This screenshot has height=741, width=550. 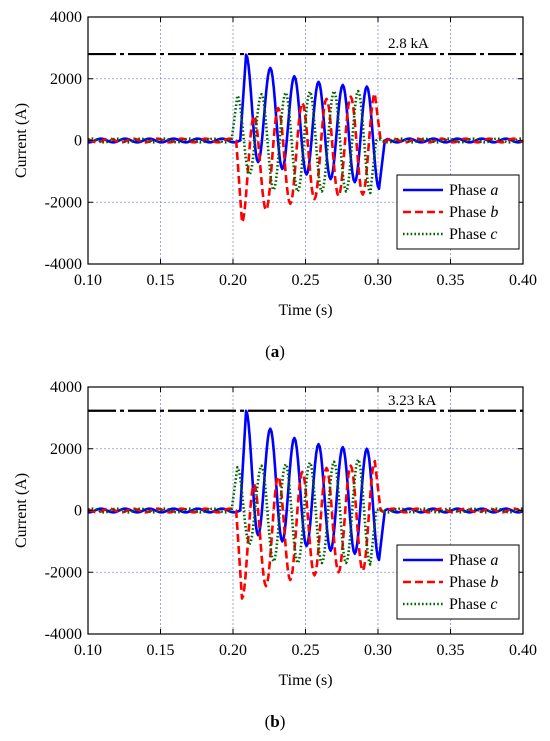 What do you see at coordinates (275, 721) in the screenshot?
I see `panel-label: (b)` at bounding box center [275, 721].